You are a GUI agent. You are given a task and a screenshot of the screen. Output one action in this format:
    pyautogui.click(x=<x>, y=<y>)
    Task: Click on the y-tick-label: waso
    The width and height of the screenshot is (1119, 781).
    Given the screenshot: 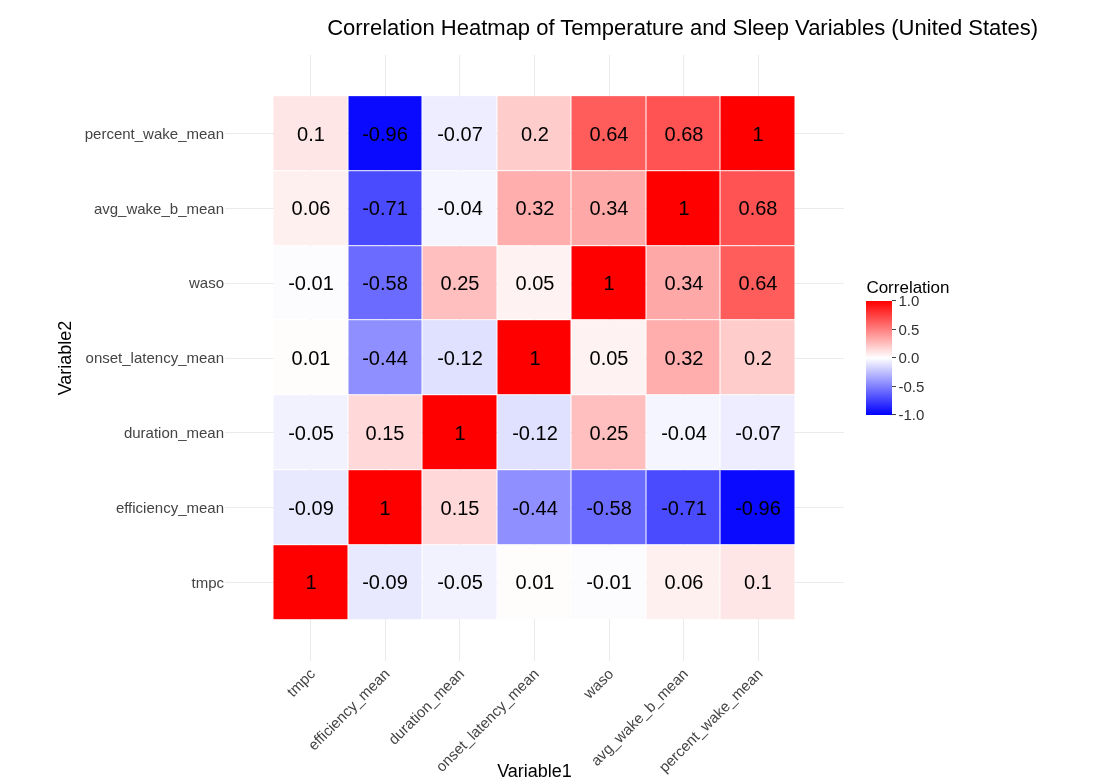 What is the action you would take?
    pyautogui.click(x=205, y=283)
    